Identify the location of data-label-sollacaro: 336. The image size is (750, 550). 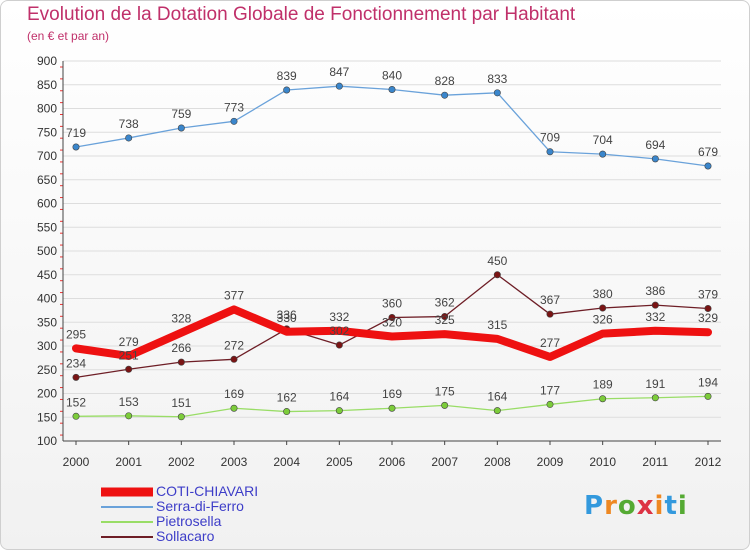
(287, 315).